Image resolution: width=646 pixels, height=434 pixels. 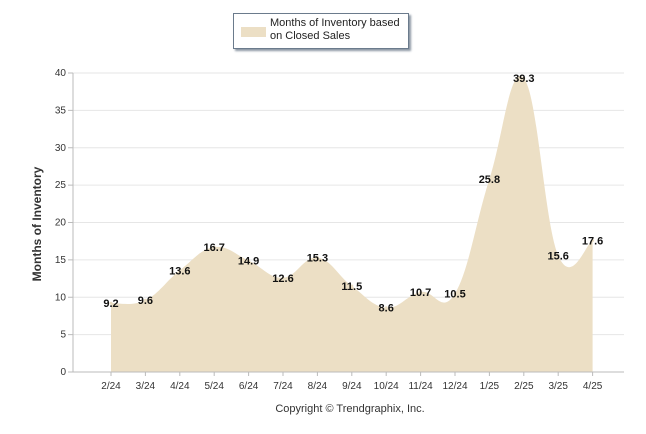 I want to click on y-tick-label: 40, so click(x=61, y=73).